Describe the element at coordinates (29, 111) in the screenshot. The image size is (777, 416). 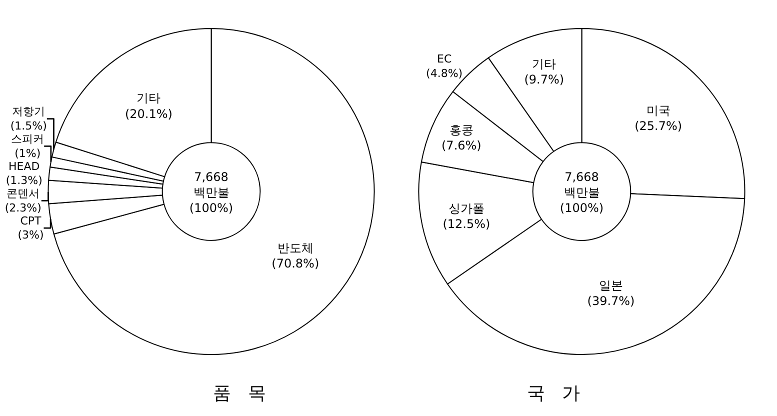
I see `slice-label: 저항기` at that location.